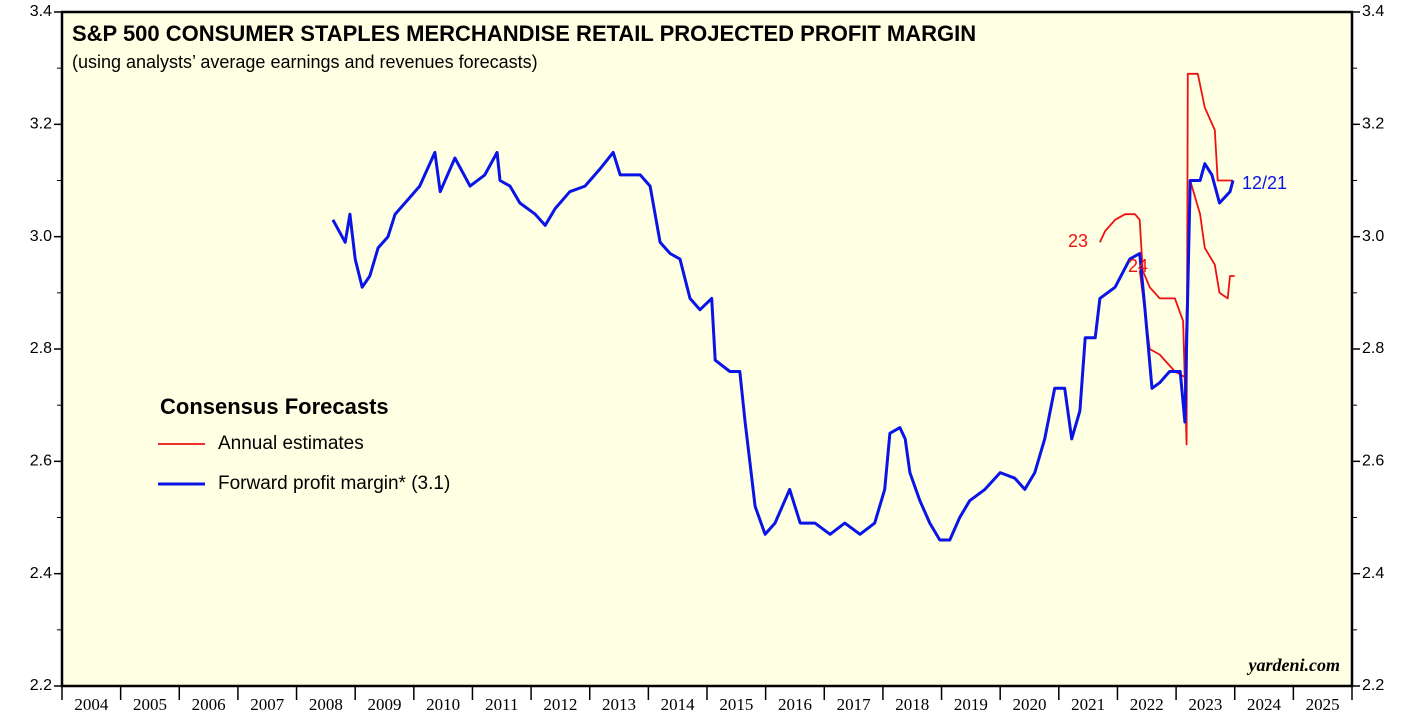 The height and width of the screenshot is (717, 1421). Describe the element at coordinates (1373, 685) in the screenshot. I see `y2-tick-label: 2.2` at that location.